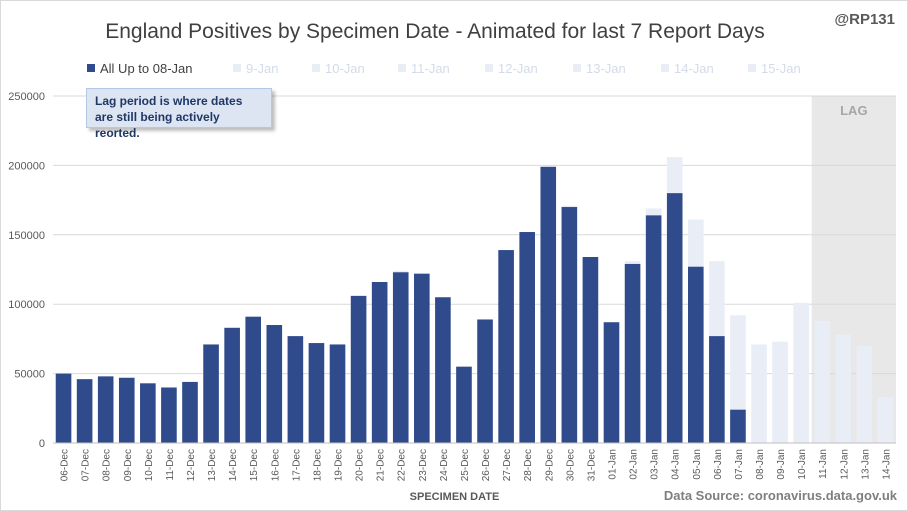 This screenshot has height=511, width=908. Describe the element at coordinates (455, 497) in the screenshot. I see `x-axis-title: SPECIMEN DATE` at that location.